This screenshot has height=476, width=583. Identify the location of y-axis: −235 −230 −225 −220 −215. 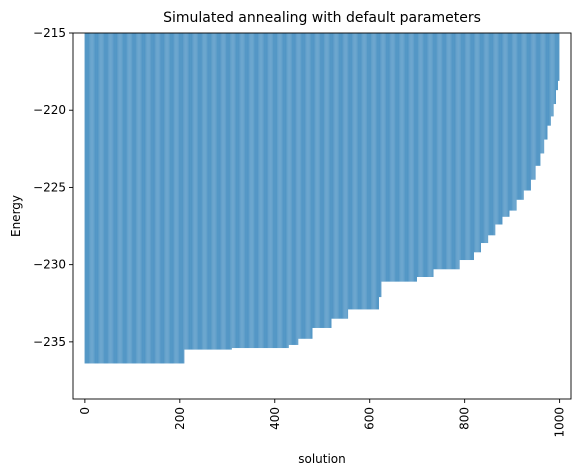
(53, 187).